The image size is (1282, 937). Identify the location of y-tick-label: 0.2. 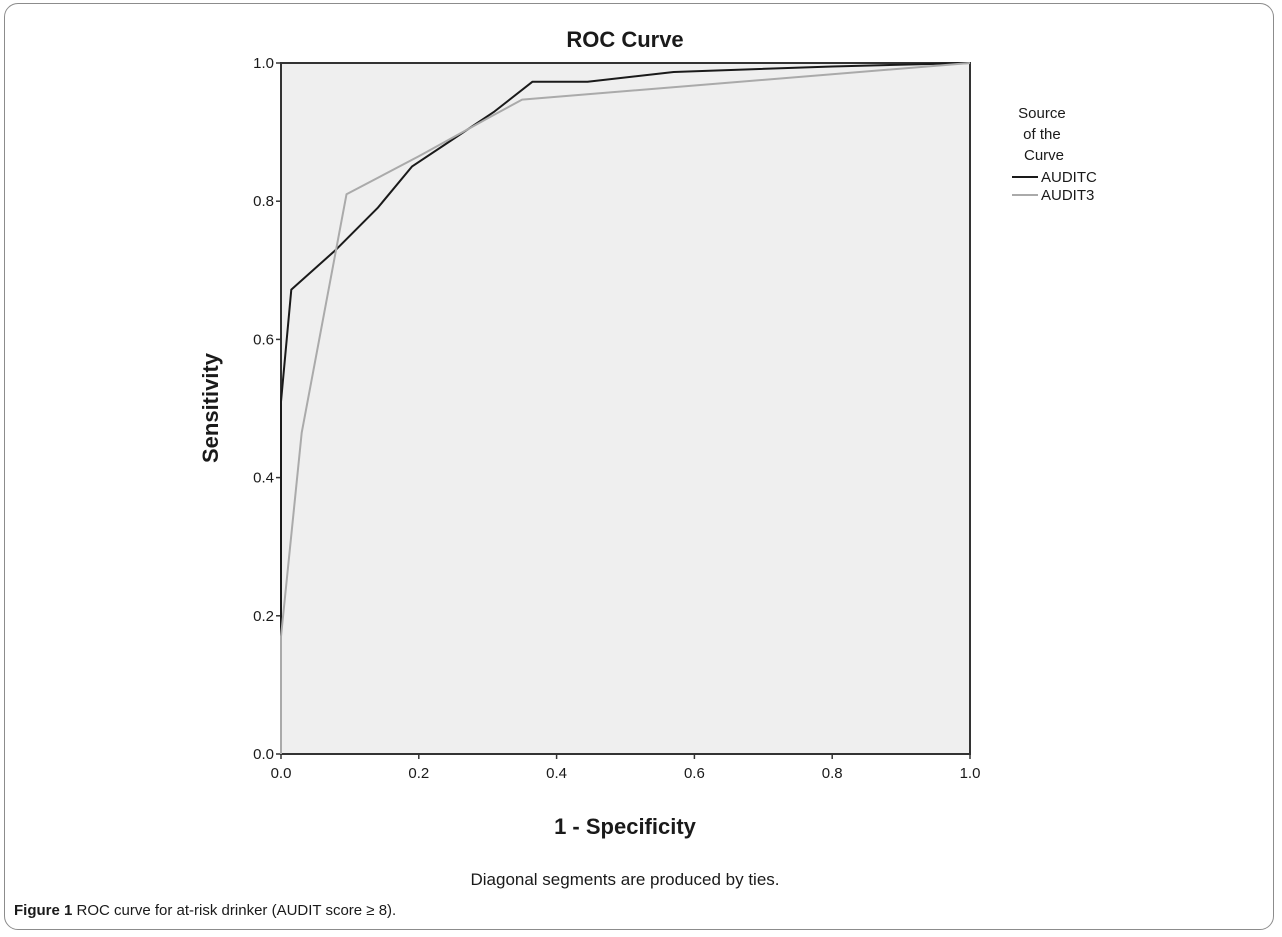
(263, 616).